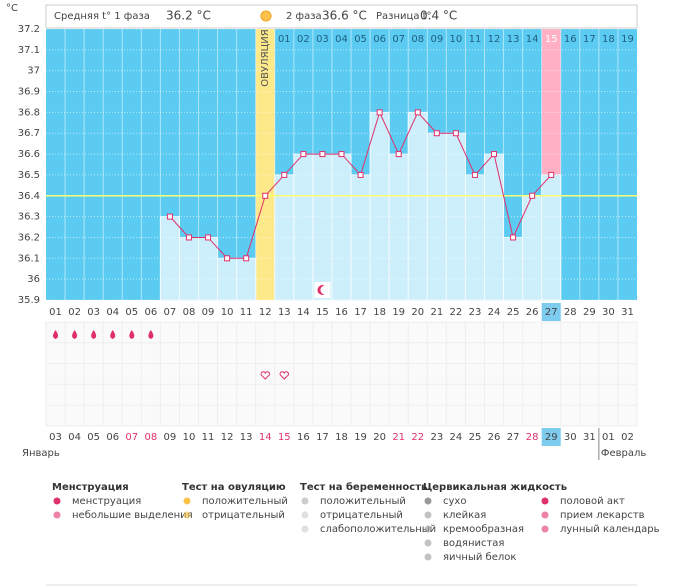  What do you see at coordinates (265, 58) in the screenshot?
I see `ovulation-label: ОВУЛЯЦИЯ` at bounding box center [265, 58].